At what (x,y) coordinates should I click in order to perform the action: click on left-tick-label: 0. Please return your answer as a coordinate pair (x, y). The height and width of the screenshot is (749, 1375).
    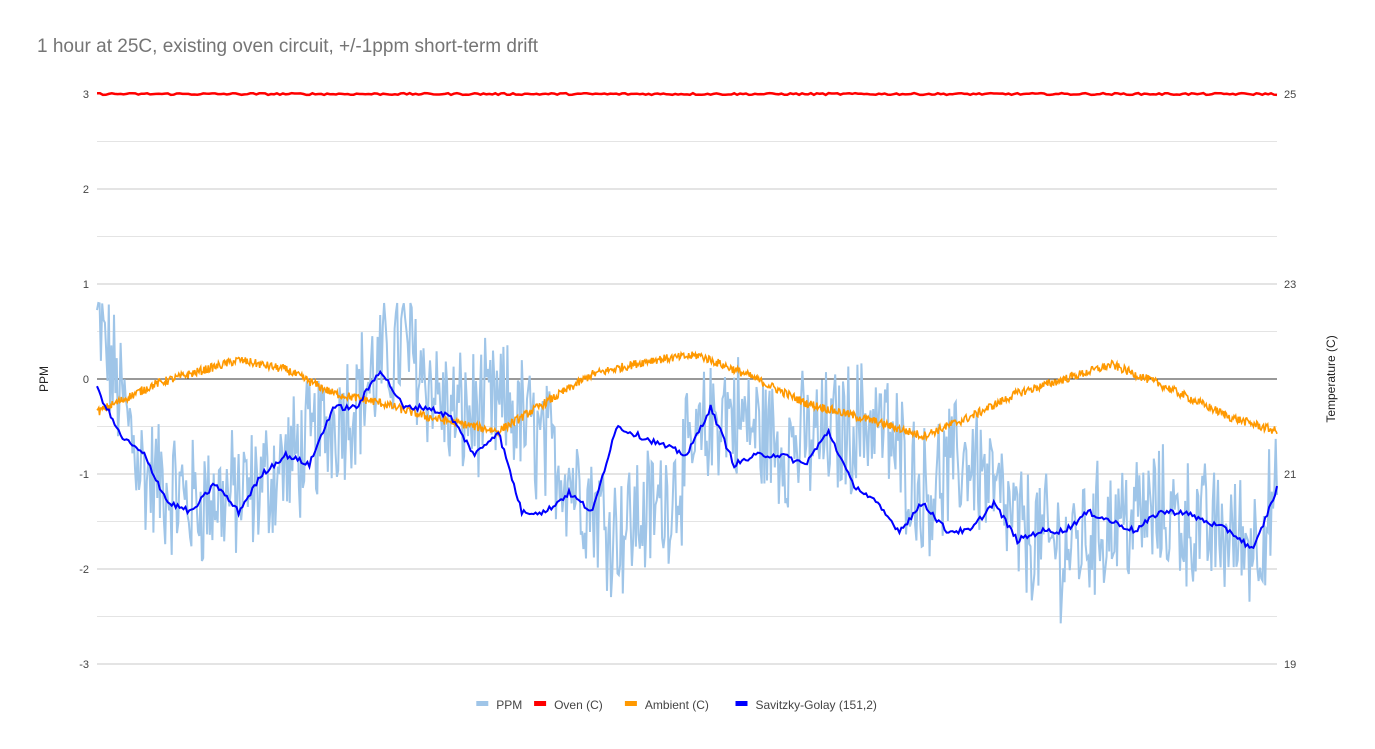
    Looking at the image, I should click on (86, 380).